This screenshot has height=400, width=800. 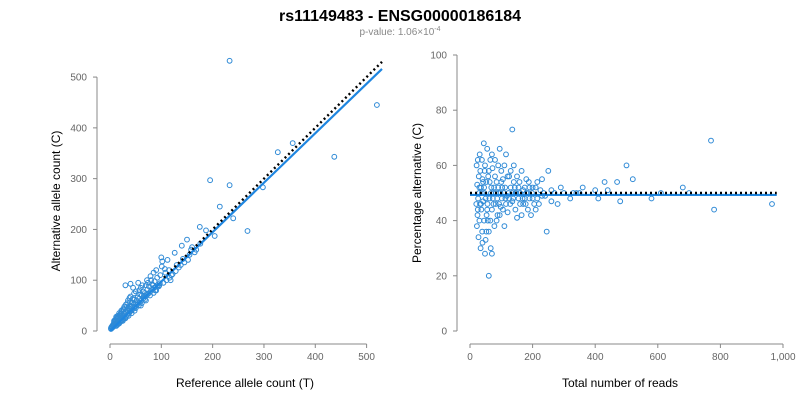 I want to click on x-tick-label: 0, so click(x=110, y=357).